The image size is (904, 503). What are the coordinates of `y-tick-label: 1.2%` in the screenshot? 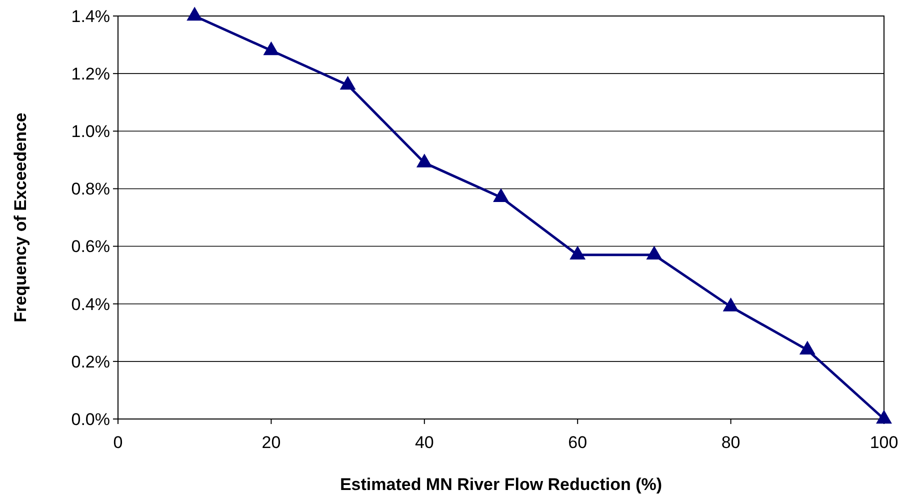 It's located at (90, 74).